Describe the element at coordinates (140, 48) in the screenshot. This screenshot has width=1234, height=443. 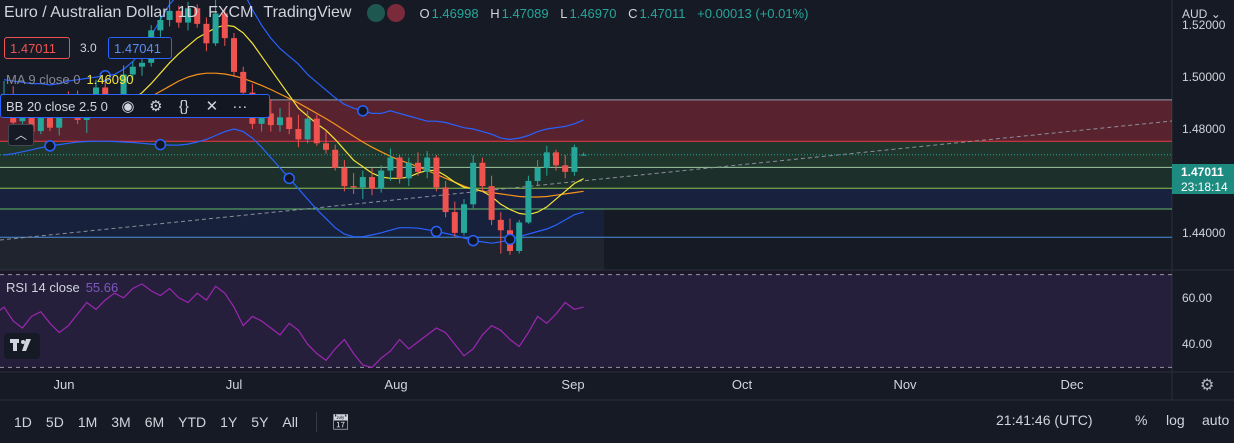
I see `buy-button: 1.47041` at that location.